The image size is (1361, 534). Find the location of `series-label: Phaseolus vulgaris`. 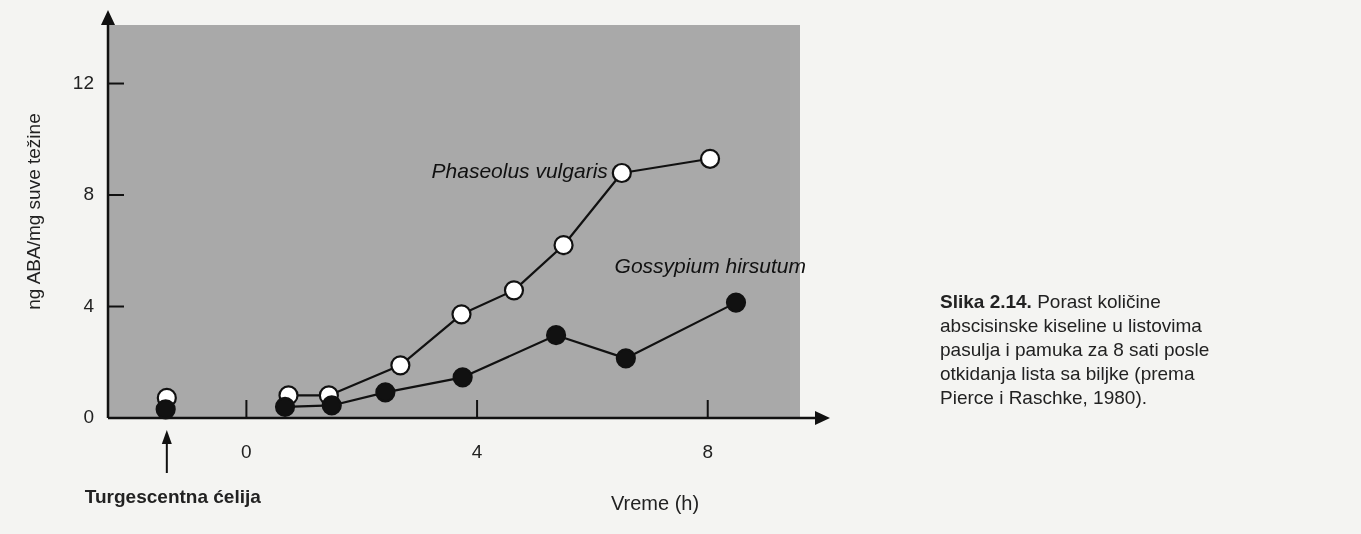

series-label: Phaseolus vulgaris is located at coordinates (520, 170).